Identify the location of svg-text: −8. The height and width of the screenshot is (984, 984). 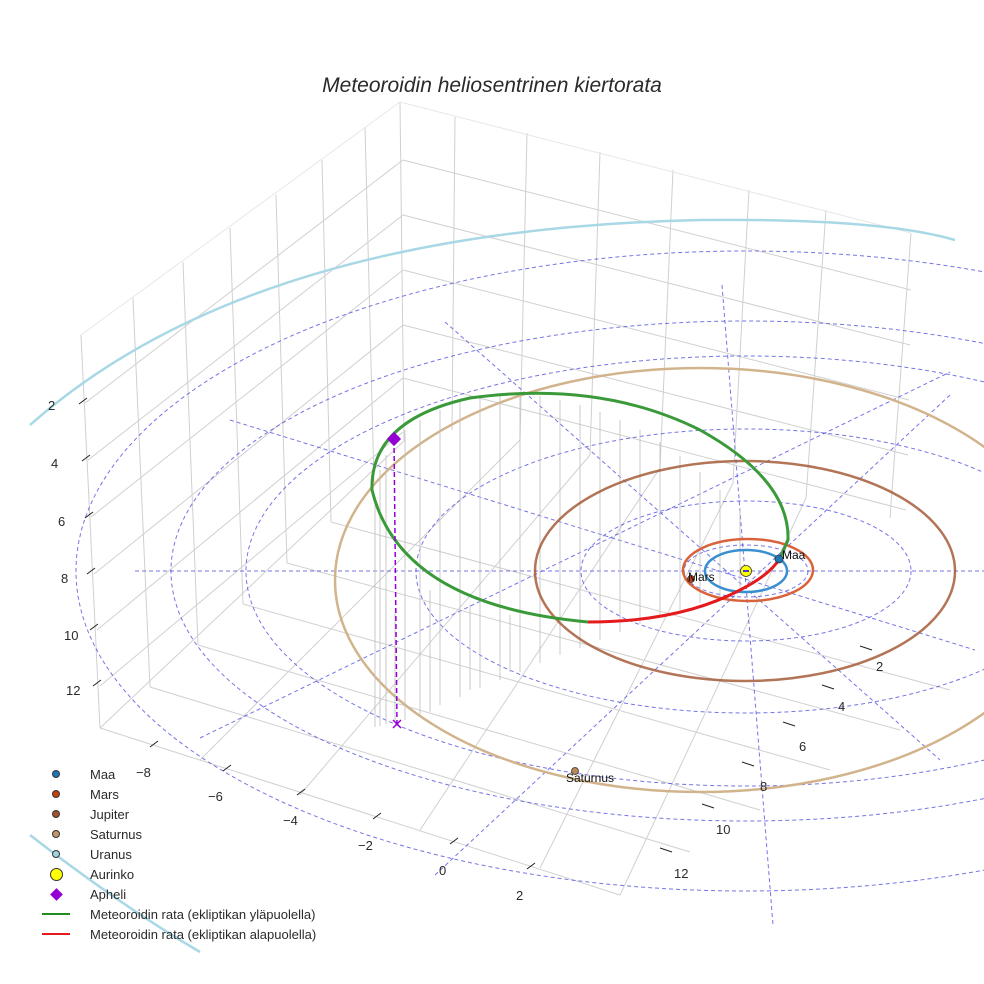
(143, 772).